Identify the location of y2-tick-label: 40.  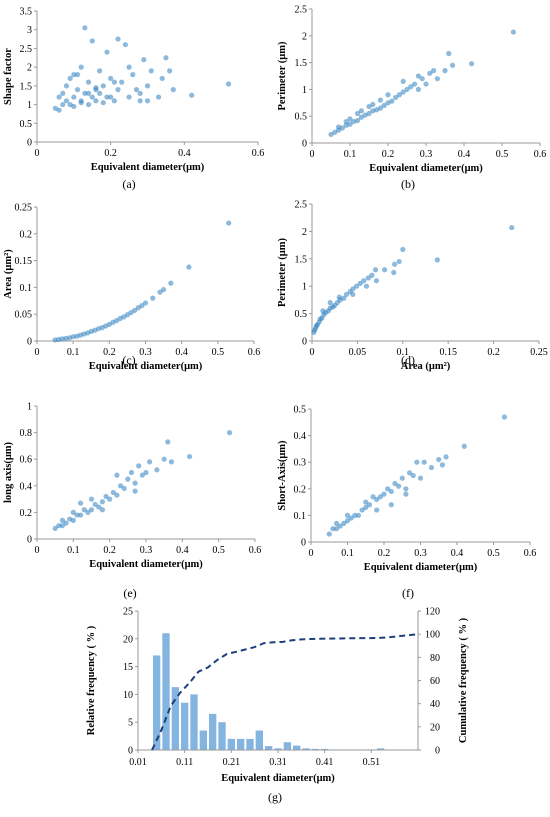
(435, 704).